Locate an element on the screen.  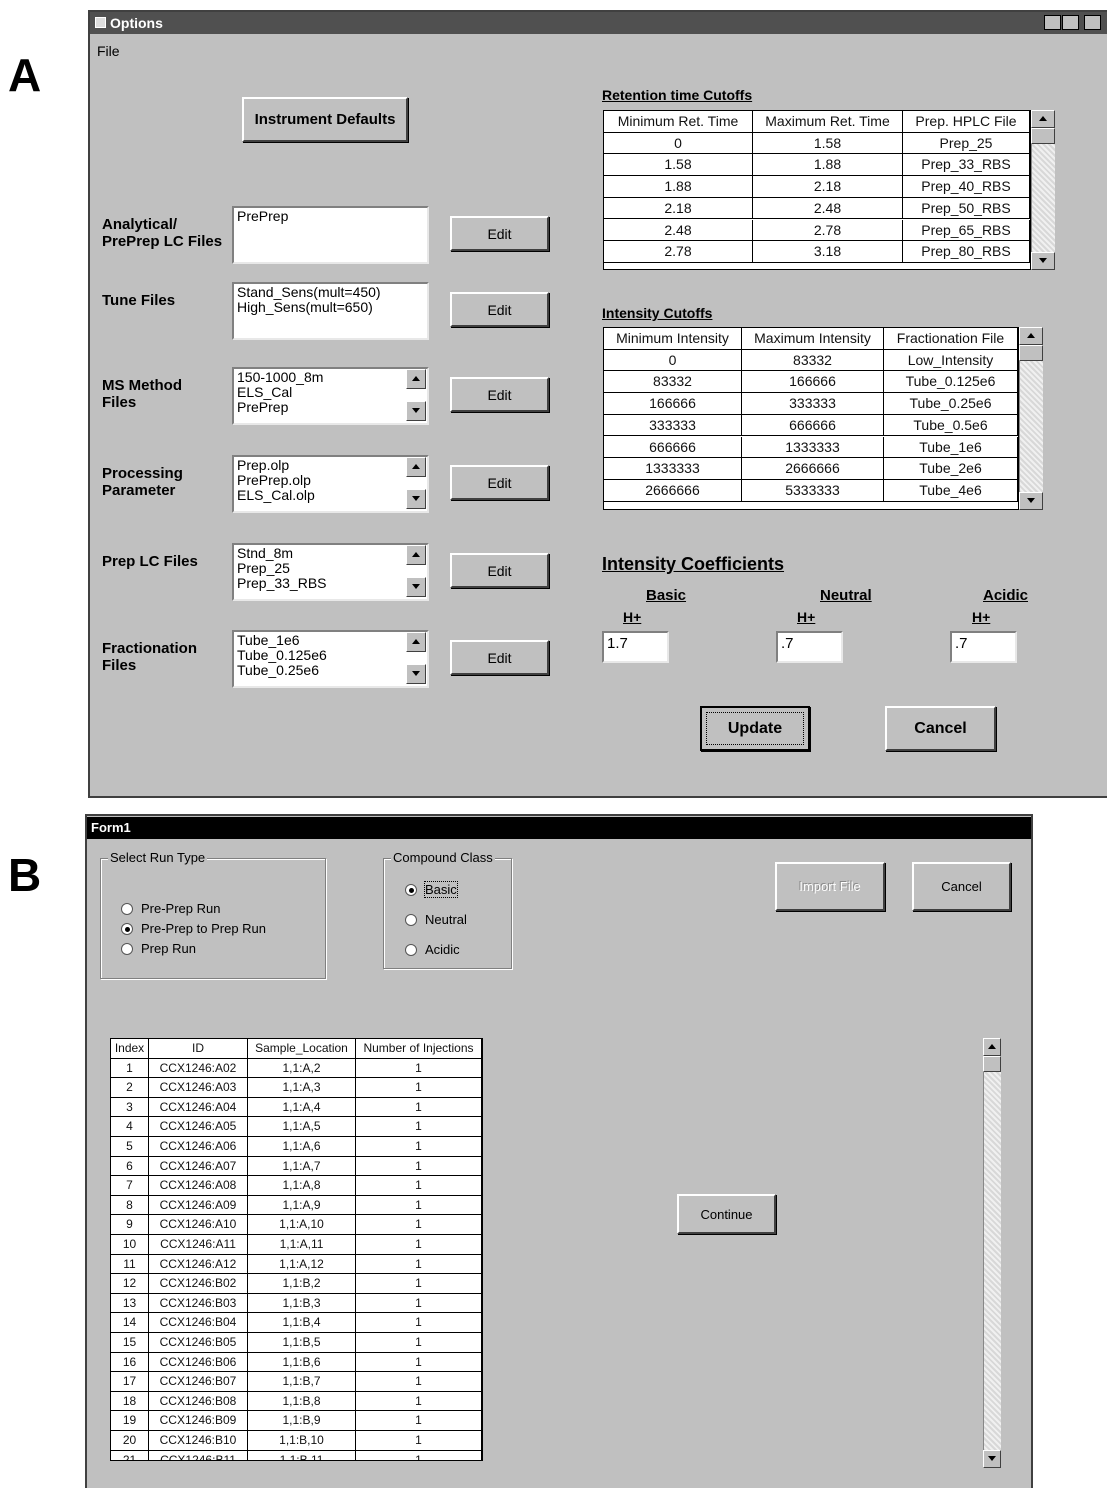
table-cell: 11 is located at coordinates (130, 1264).